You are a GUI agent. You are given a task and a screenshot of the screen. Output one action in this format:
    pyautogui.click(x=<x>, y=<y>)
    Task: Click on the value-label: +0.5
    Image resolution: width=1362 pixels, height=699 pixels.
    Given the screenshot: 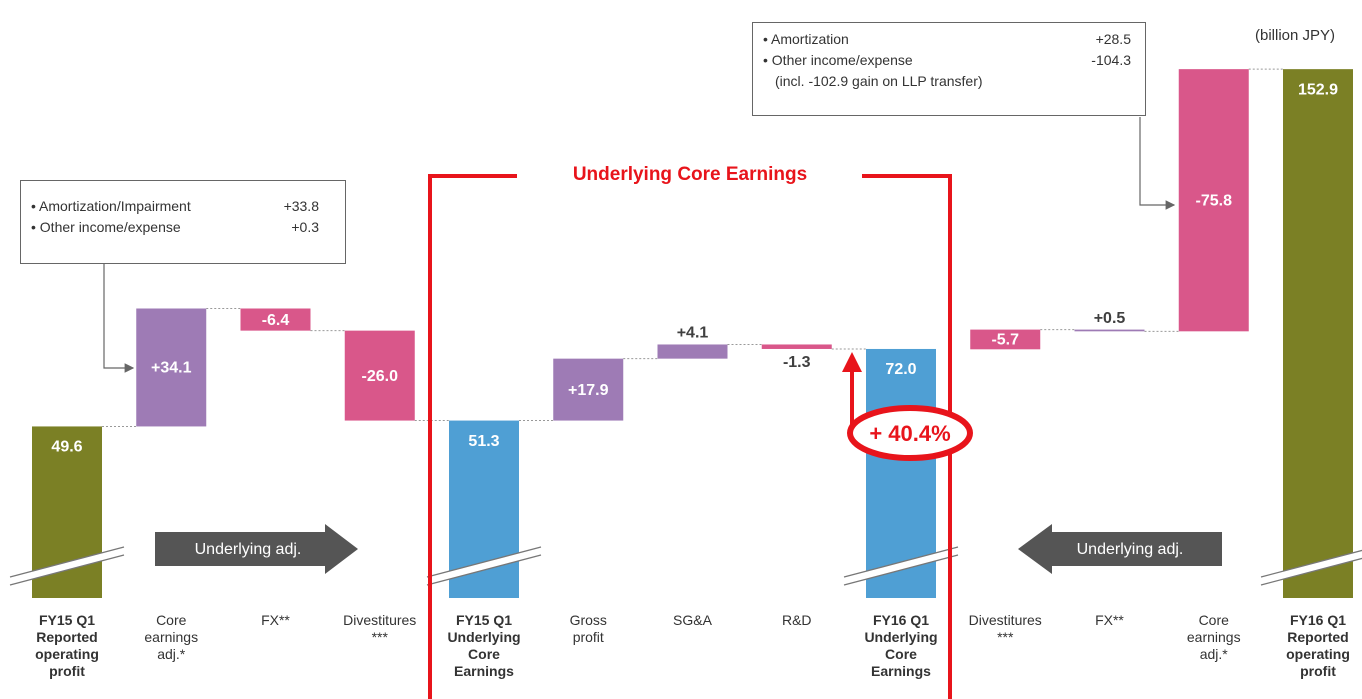 What is the action you would take?
    pyautogui.click(x=1110, y=318)
    